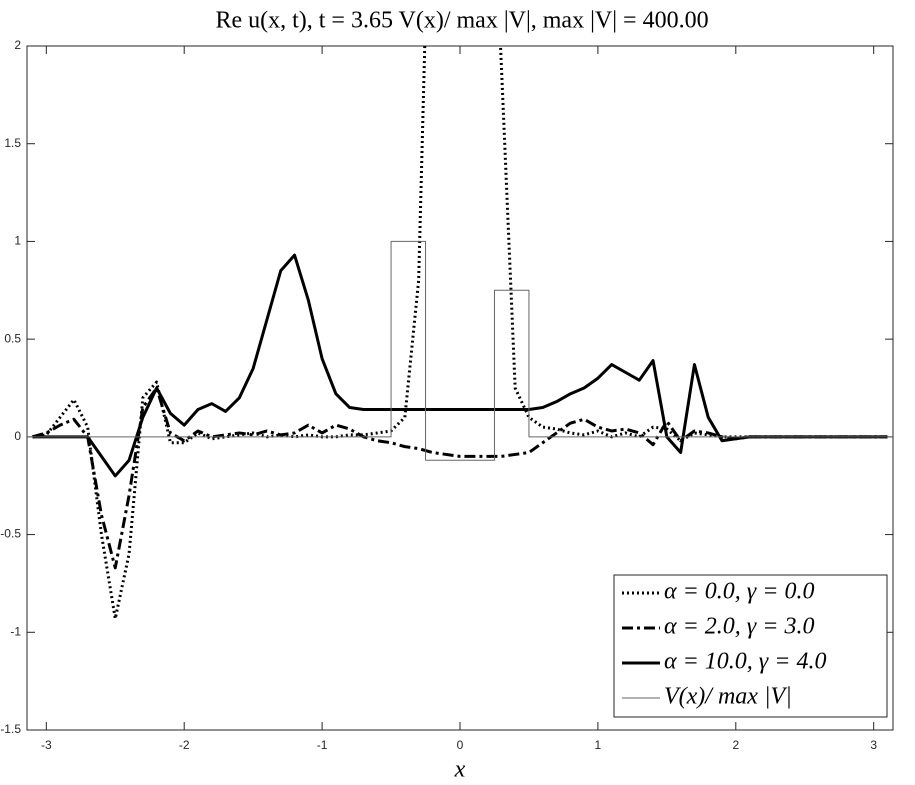 The image size is (915, 785). Describe the element at coordinates (184, 745) in the screenshot. I see `x-tick-label: -2` at that location.